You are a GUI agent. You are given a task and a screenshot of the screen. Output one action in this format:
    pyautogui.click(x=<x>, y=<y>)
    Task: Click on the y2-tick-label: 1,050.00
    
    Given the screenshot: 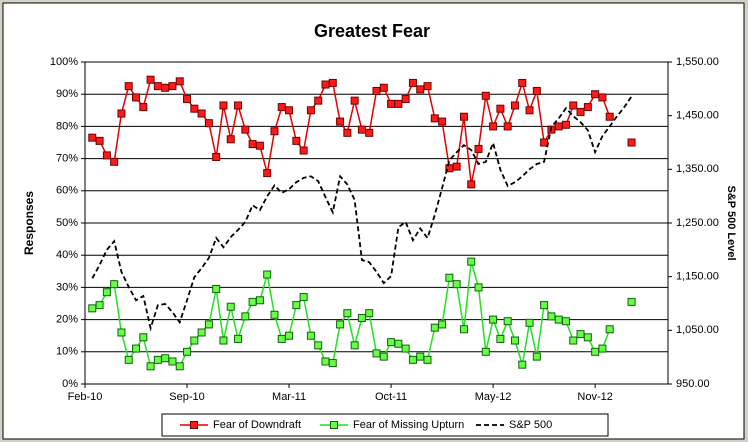 What is the action you would take?
    pyautogui.click(x=697, y=330)
    